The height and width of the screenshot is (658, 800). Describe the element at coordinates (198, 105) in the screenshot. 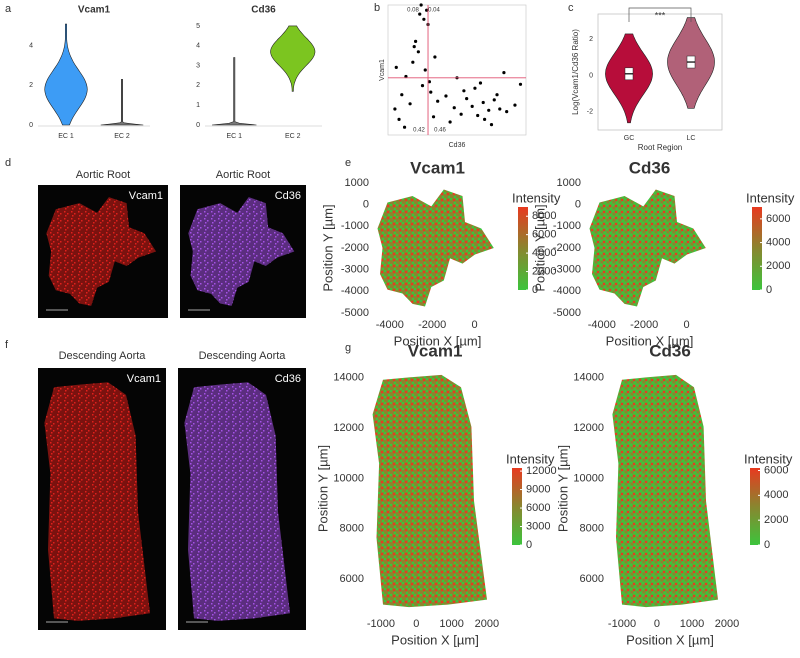

I see `y-tick-label: 1` at that location.